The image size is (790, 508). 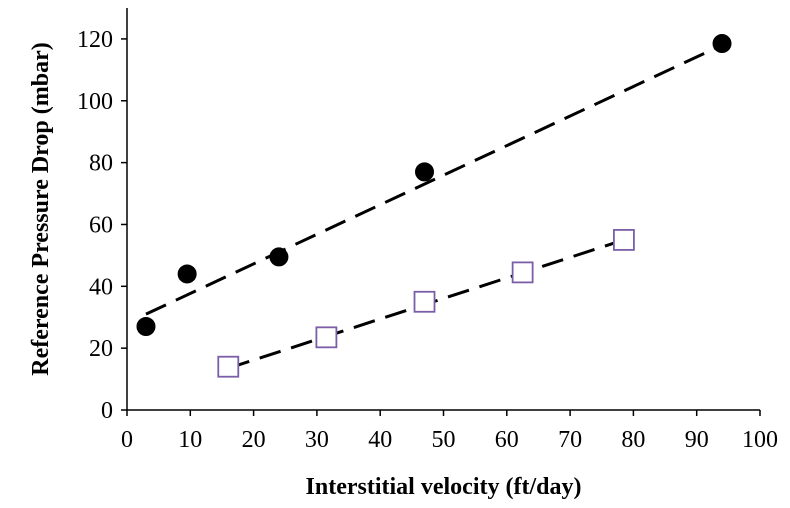 I want to click on y-axis-title: Reference Pressure Drop (mbar), so click(x=41, y=208).